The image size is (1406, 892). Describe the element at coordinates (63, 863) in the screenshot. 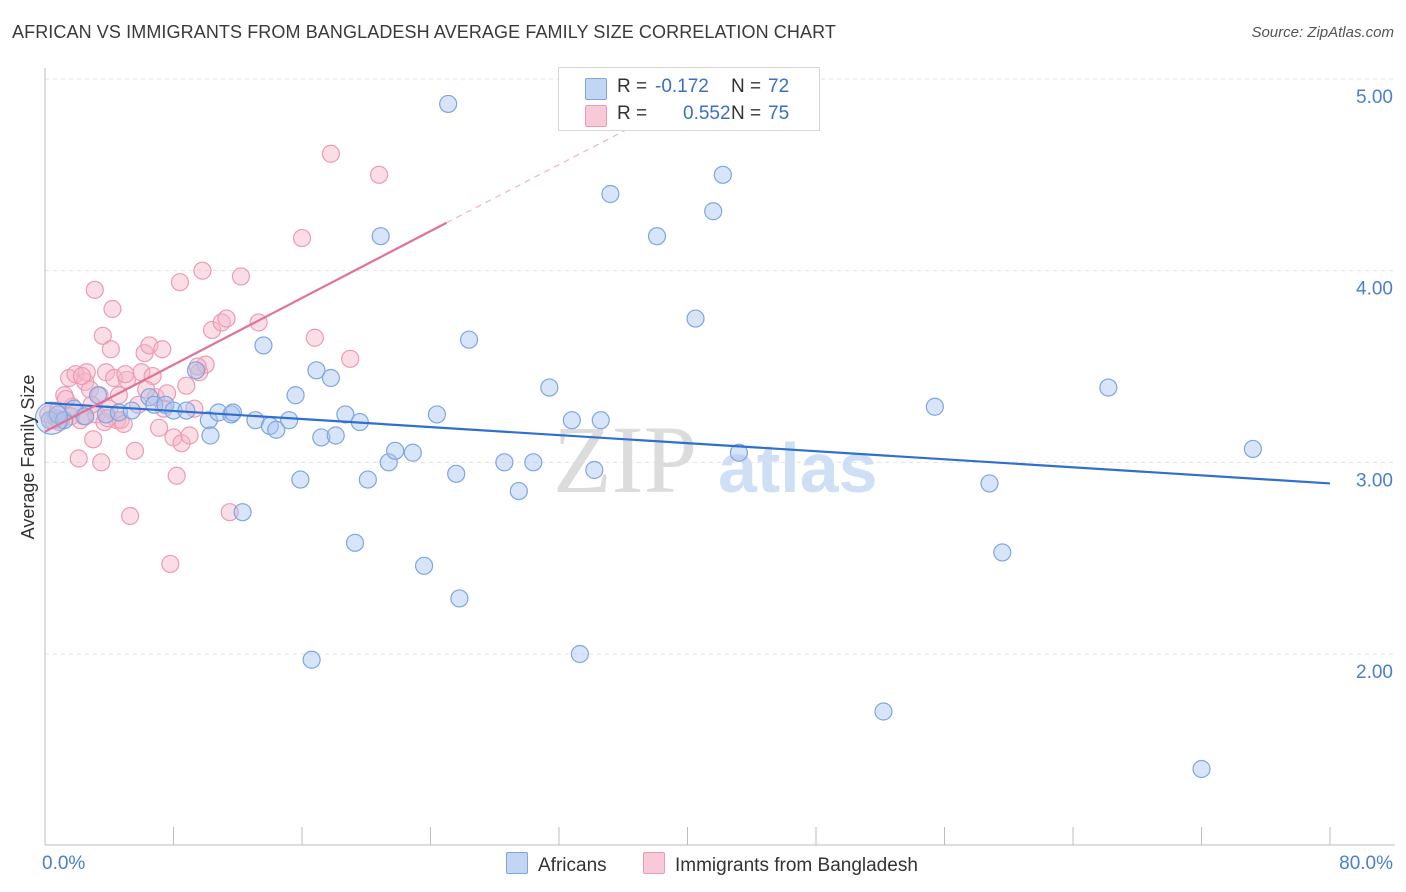

I see `x-tick-left: 0.0%` at that location.